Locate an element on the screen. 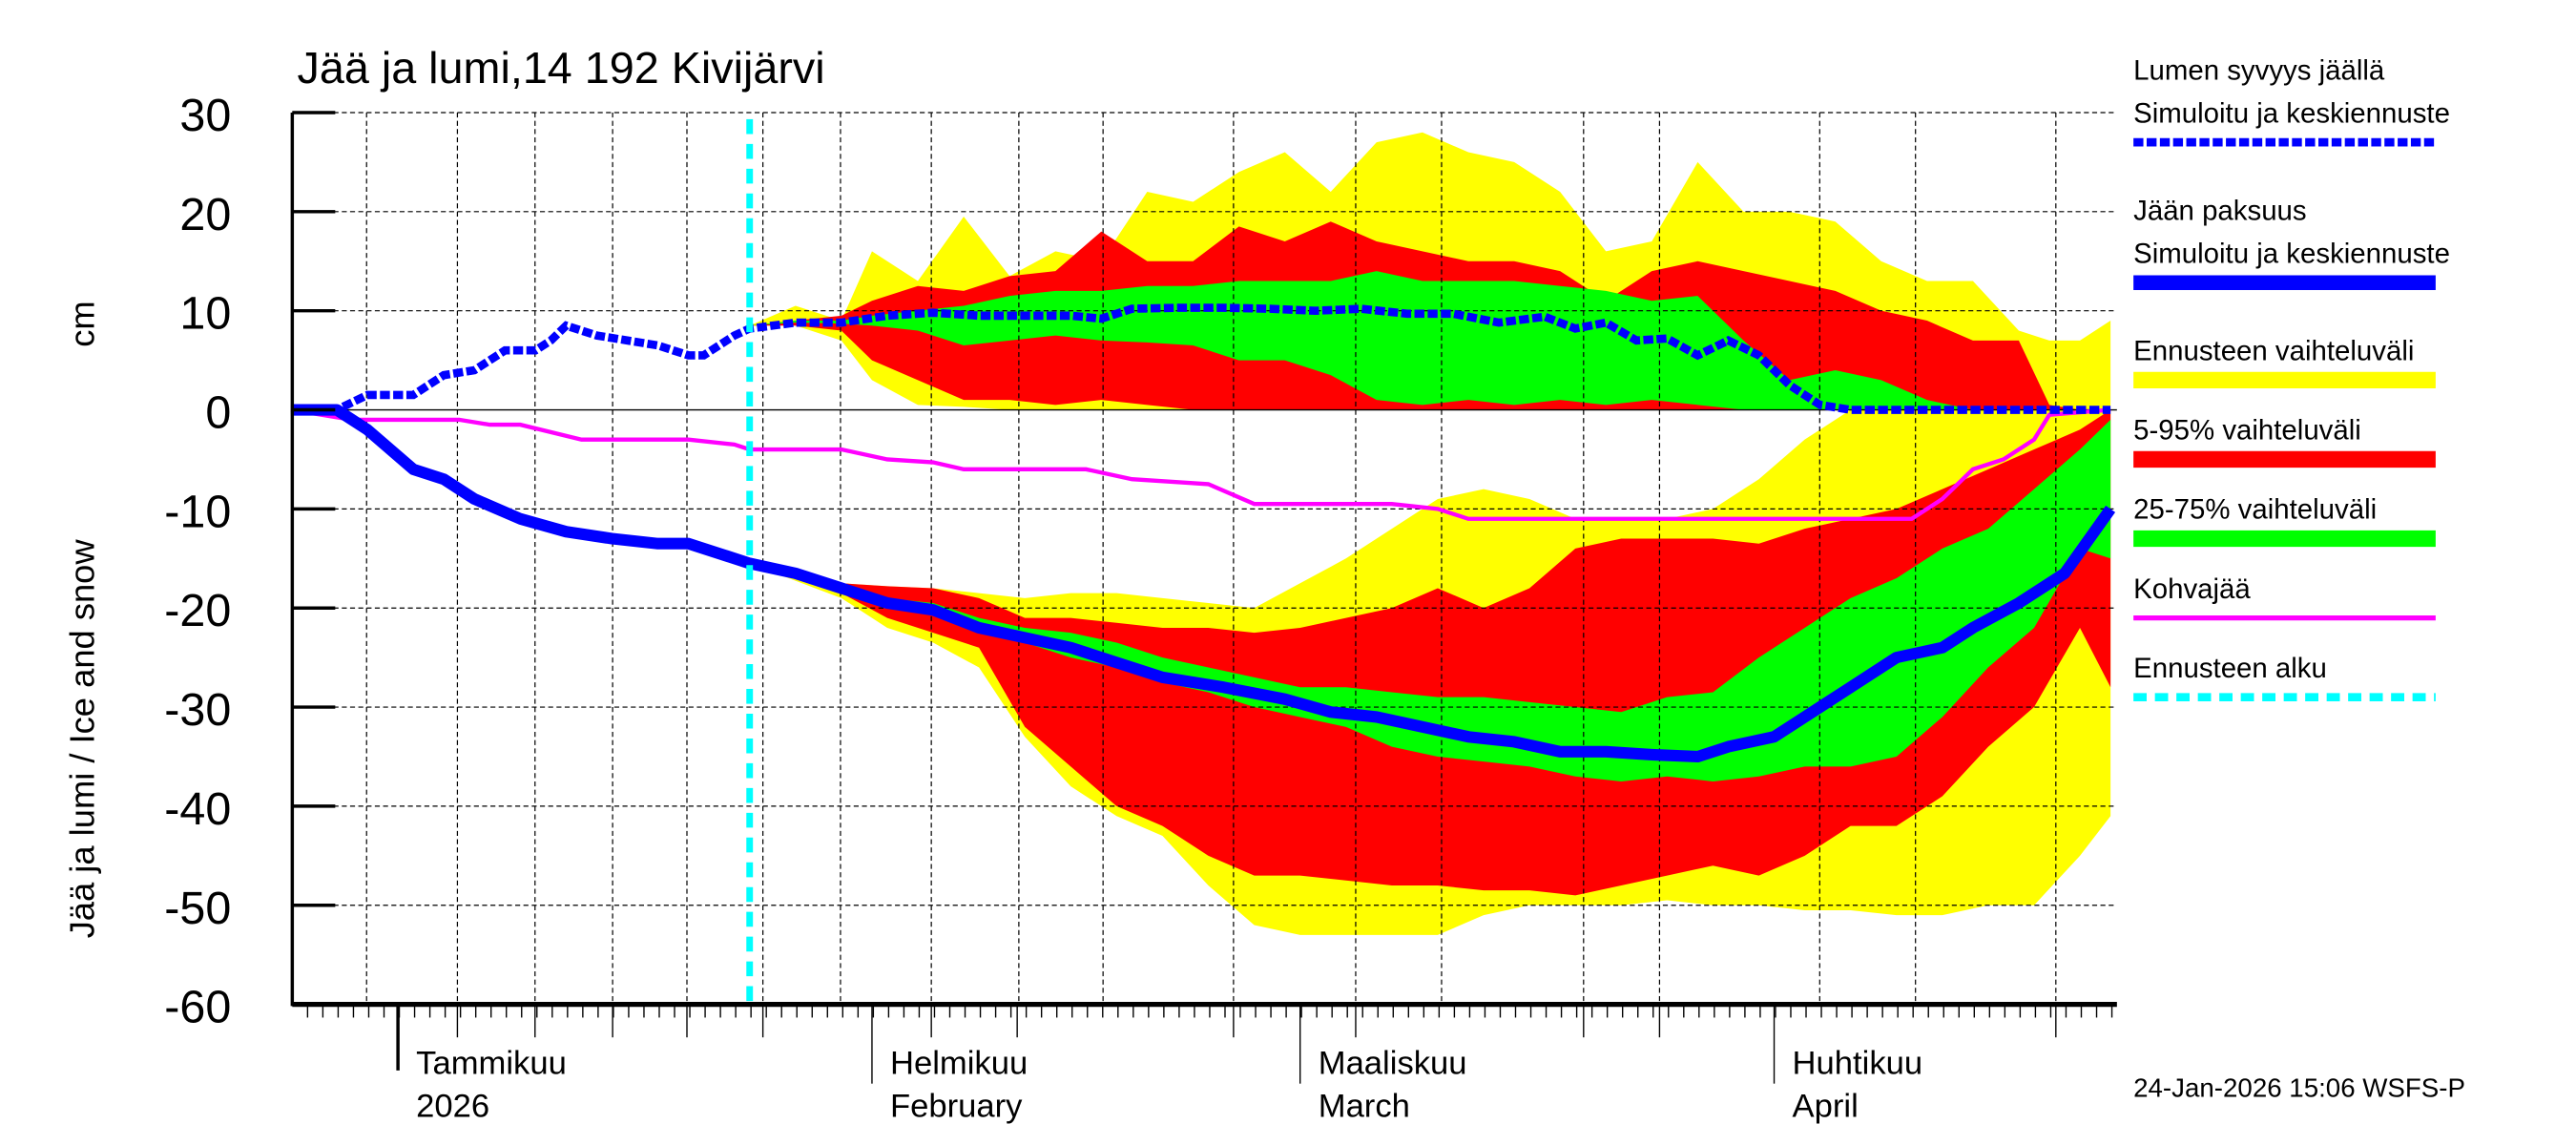 Image resolution: width=2576 pixels, height=1145 pixels. month-label-en: March is located at coordinates (1364, 1106).